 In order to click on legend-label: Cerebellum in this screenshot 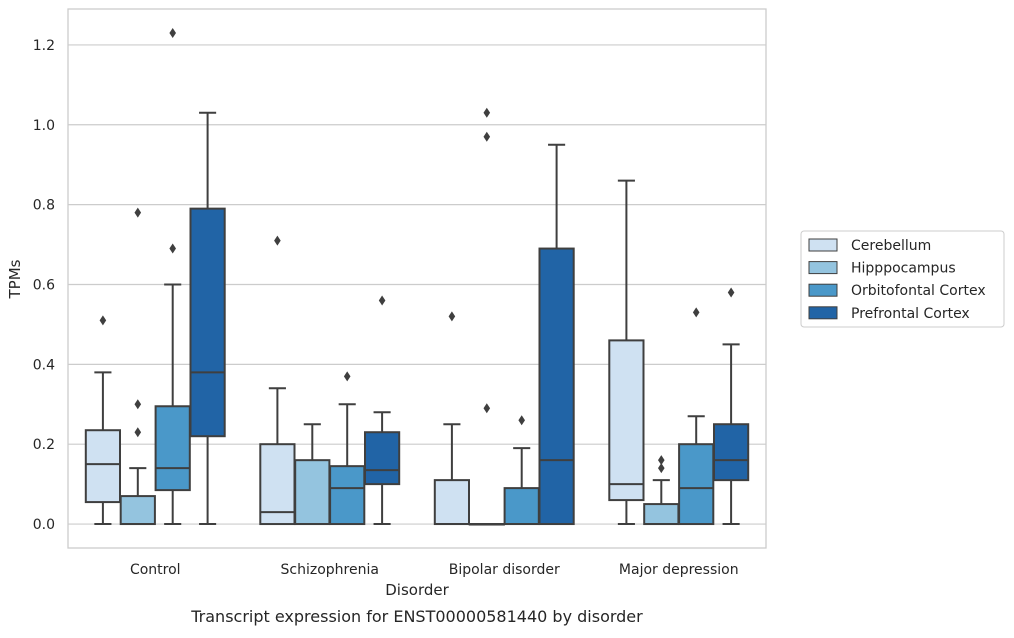, I will do `click(891, 246)`.